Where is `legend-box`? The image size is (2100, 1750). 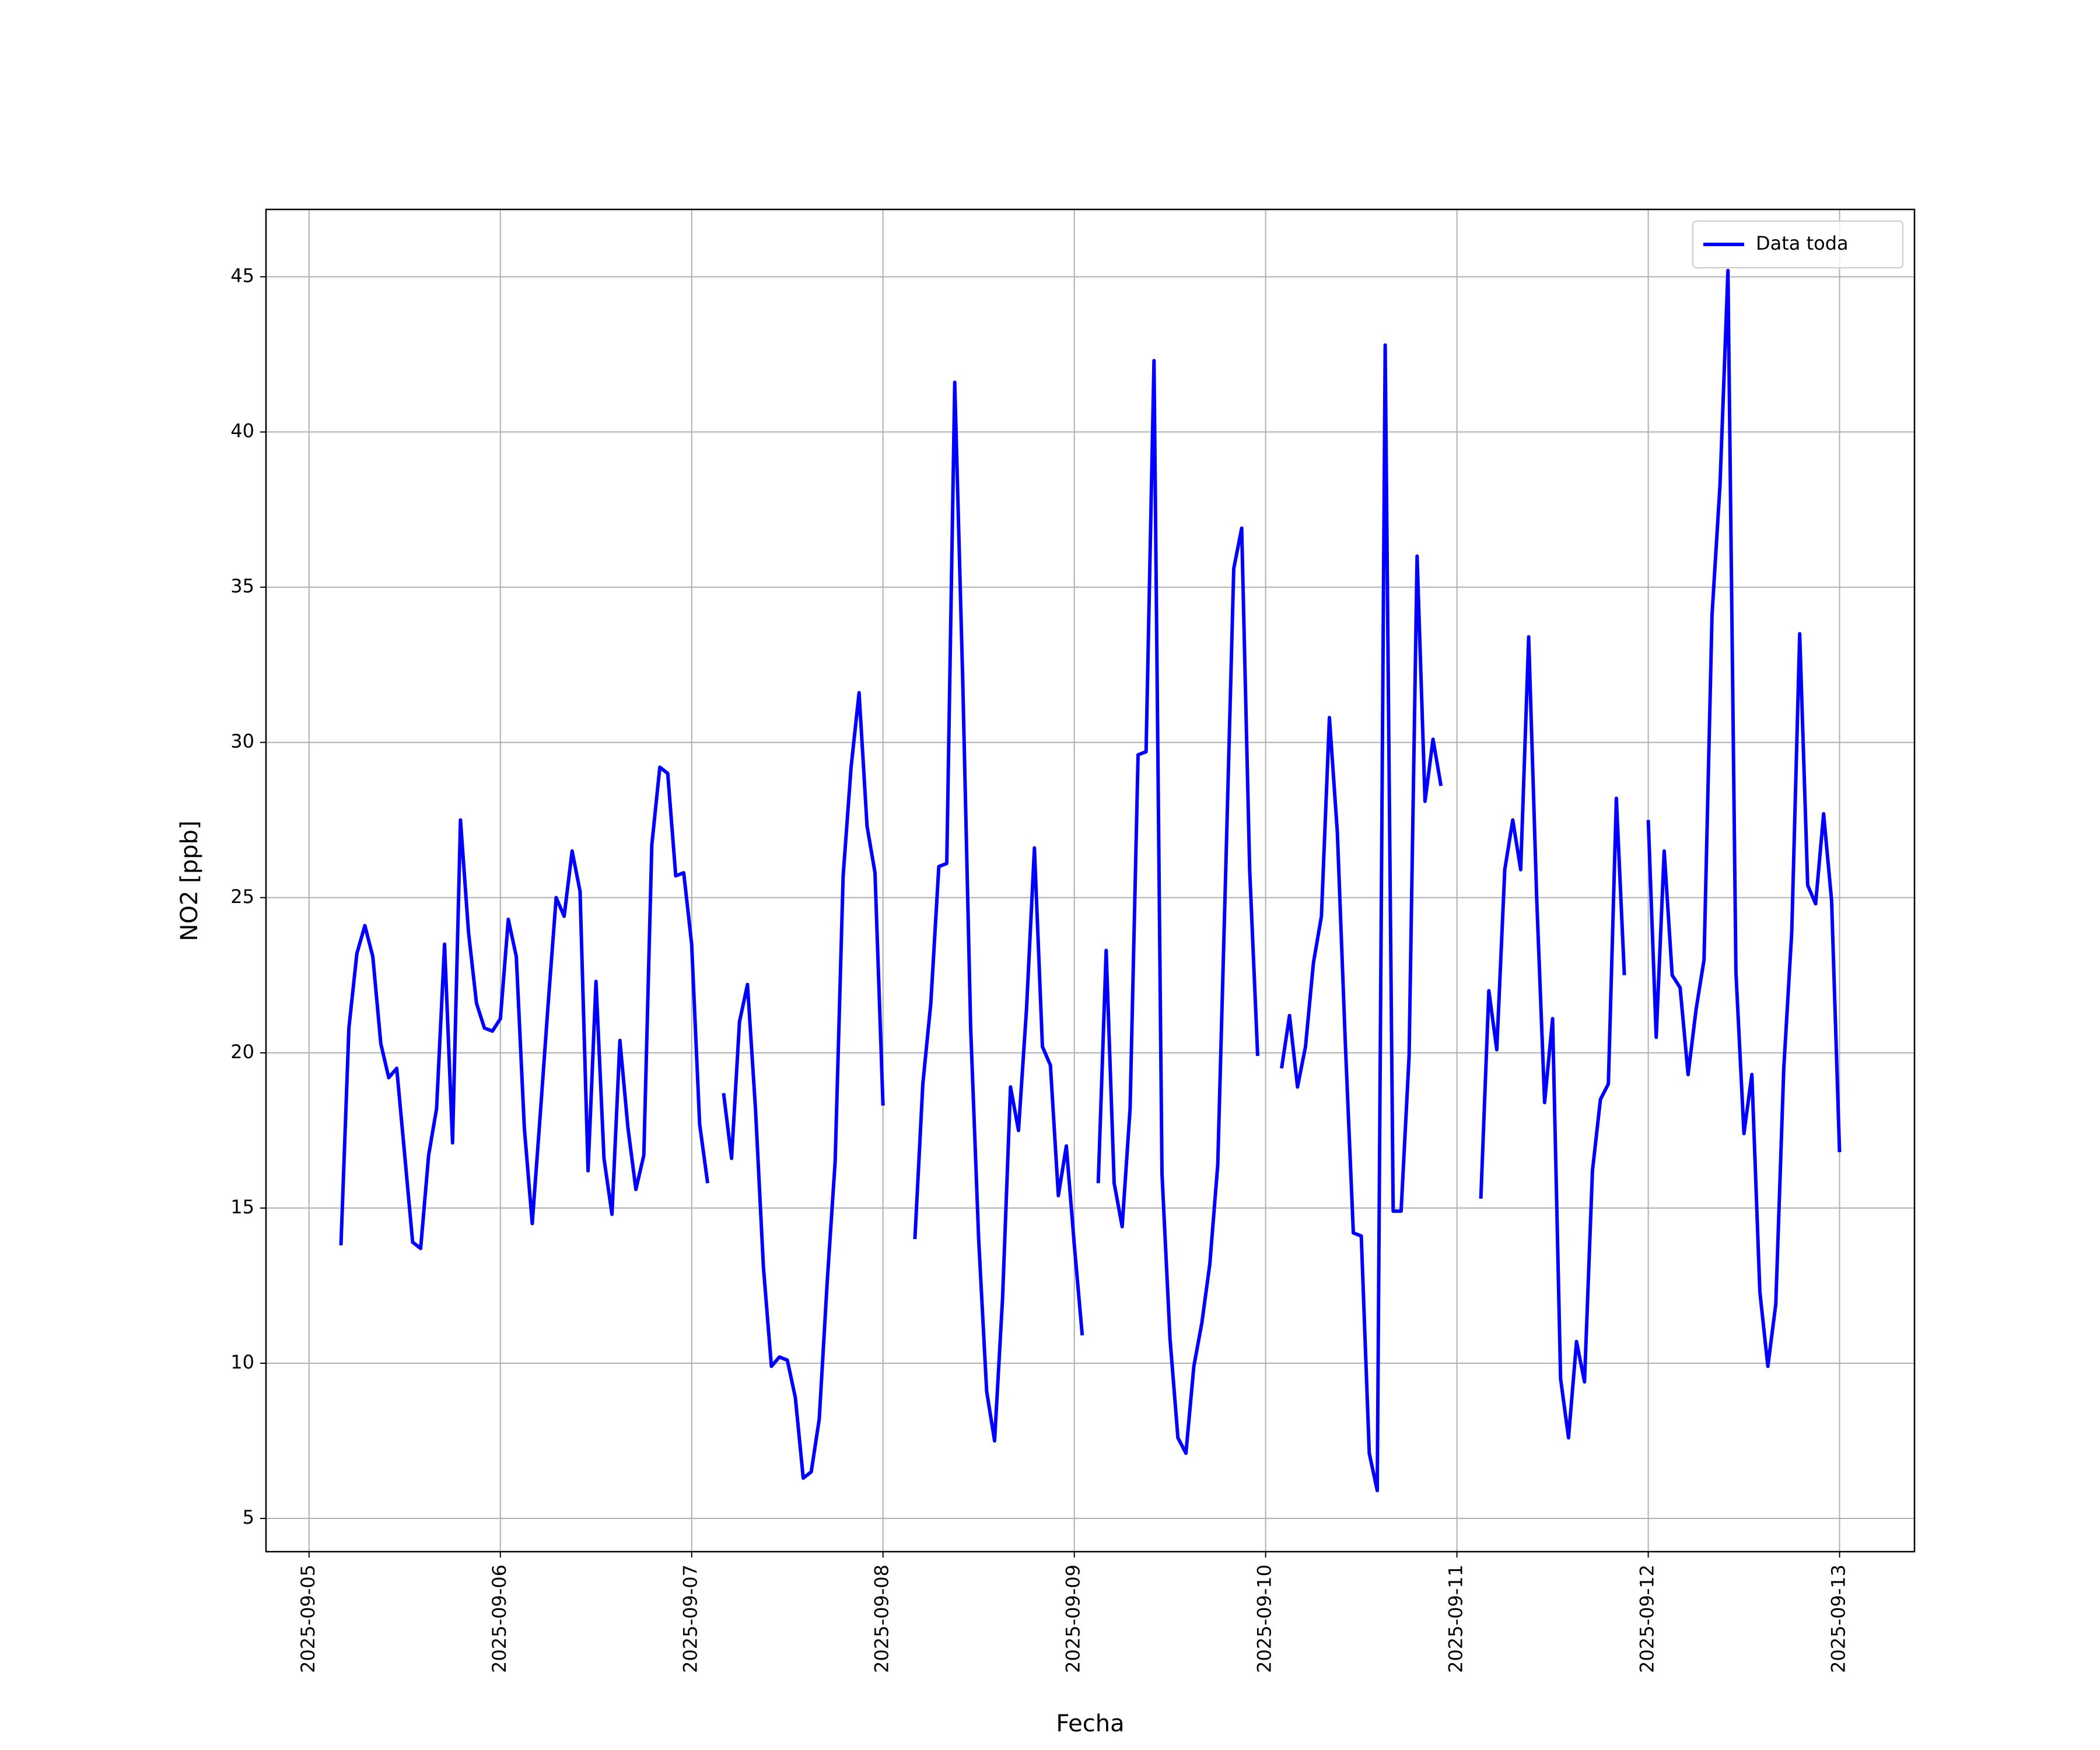
legend-box is located at coordinates (1797, 244).